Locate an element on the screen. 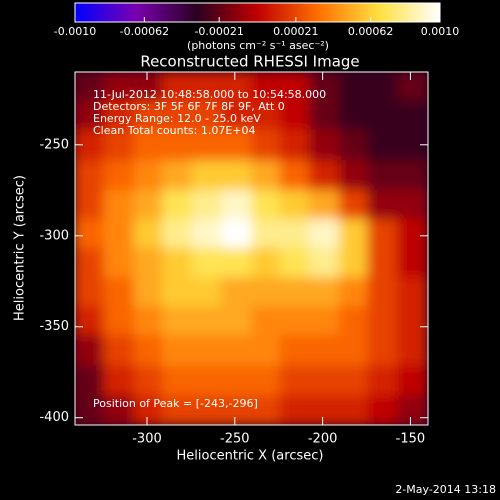 This screenshot has height=500, width=500. colorbar-tick-label: -0.00062 is located at coordinates (144, 31).